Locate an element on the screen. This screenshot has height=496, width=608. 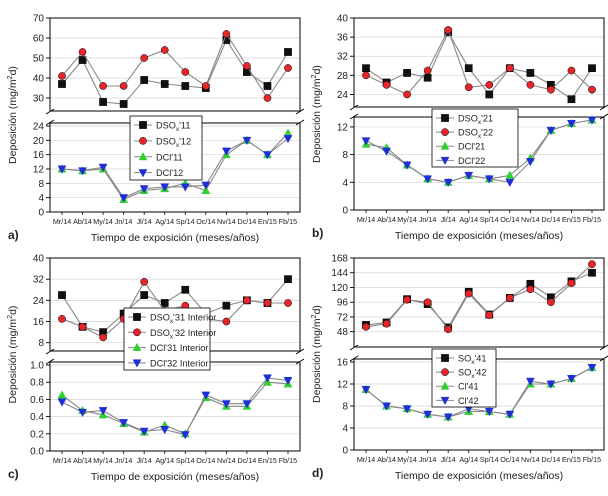
x-tick-label: Nv/14 is located at coordinates (226, 460).